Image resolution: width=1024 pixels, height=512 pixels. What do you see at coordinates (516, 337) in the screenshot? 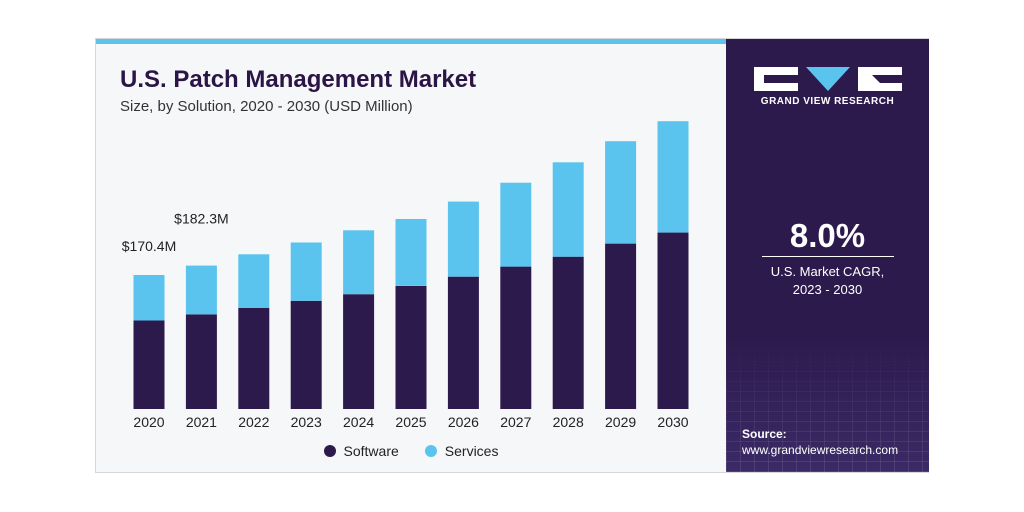
I see `bar-software-2027` at bounding box center [516, 337].